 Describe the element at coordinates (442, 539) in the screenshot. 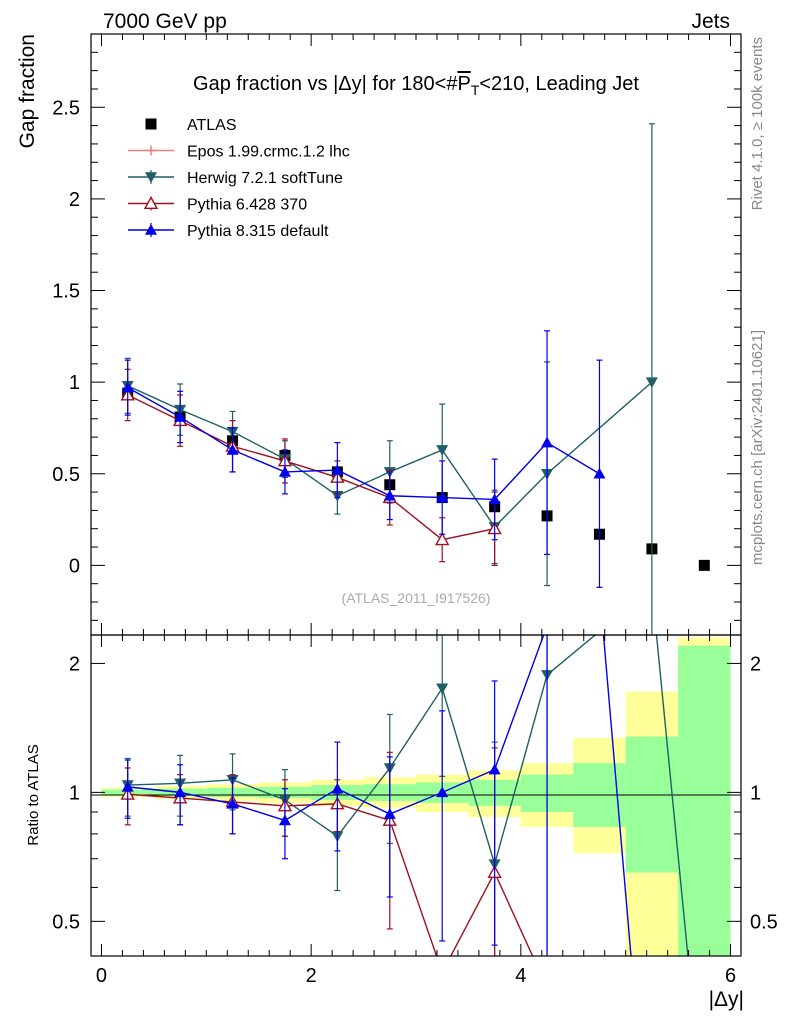

I see `data-point-pythia6` at that location.